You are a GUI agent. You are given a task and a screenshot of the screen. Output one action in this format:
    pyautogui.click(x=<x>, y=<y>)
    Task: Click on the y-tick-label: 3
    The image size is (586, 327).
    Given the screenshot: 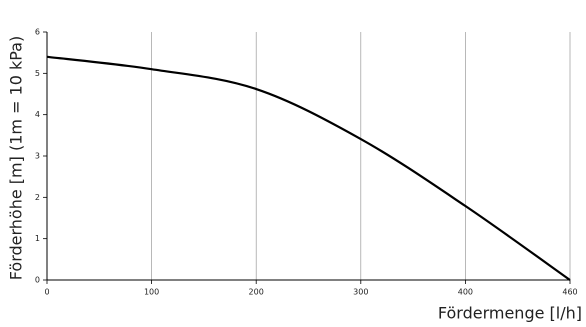 What is the action you would take?
    pyautogui.click(x=37, y=156)
    